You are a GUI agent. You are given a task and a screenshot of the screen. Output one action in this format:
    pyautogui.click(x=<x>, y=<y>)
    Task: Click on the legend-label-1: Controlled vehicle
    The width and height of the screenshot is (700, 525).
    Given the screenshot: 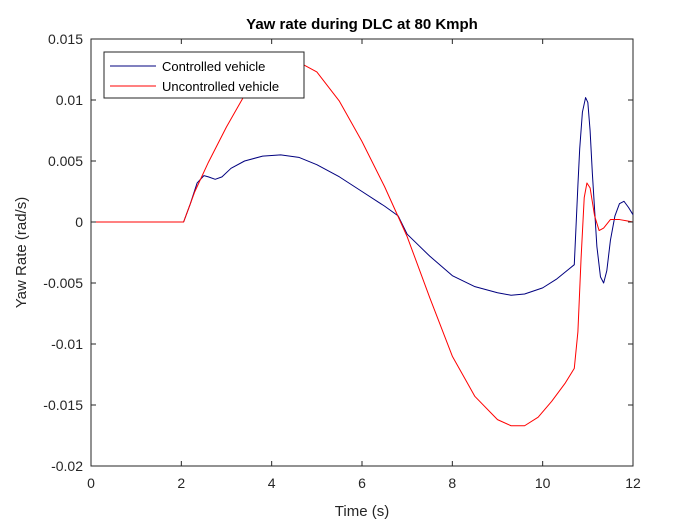 What is the action you would take?
    pyautogui.click(x=213, y=66)
    